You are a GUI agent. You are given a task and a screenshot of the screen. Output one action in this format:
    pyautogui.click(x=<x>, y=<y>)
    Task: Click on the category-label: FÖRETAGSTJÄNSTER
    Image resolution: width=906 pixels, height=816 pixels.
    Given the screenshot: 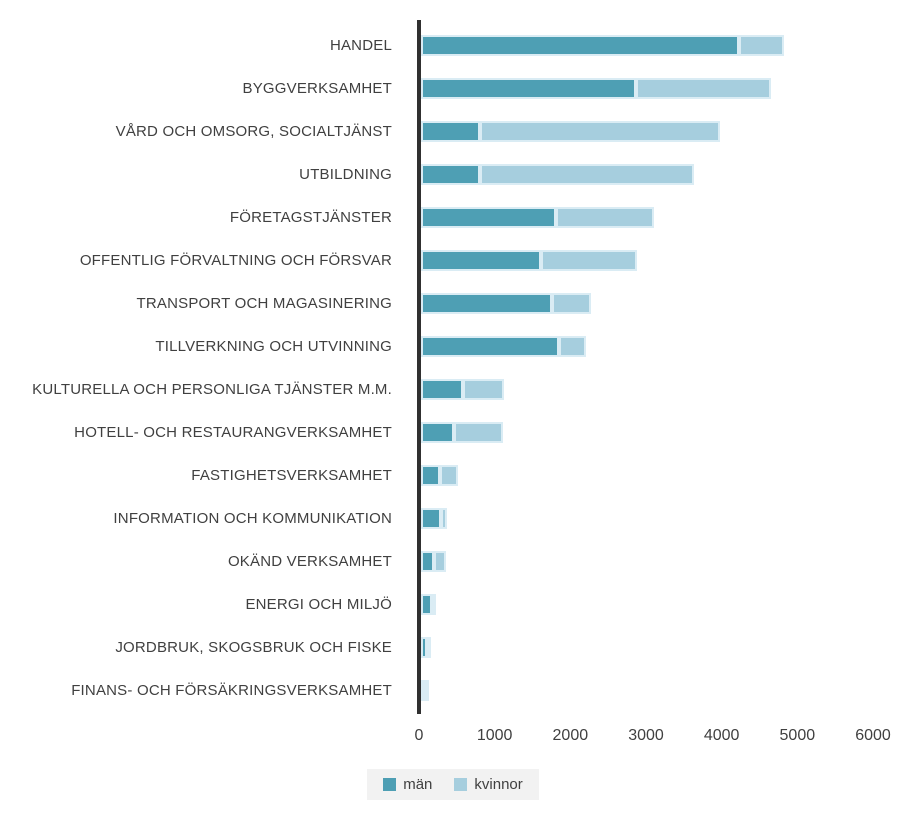 What is the action you would take?
    pyautogui.click(x=310, y=217)
    